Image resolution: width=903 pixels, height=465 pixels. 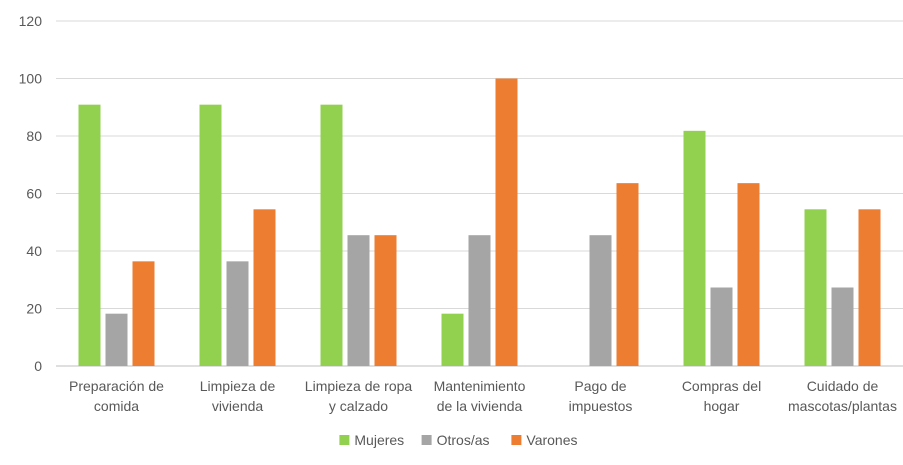 I want to click on y-tick-label: 120, so click(x=31, y=21).